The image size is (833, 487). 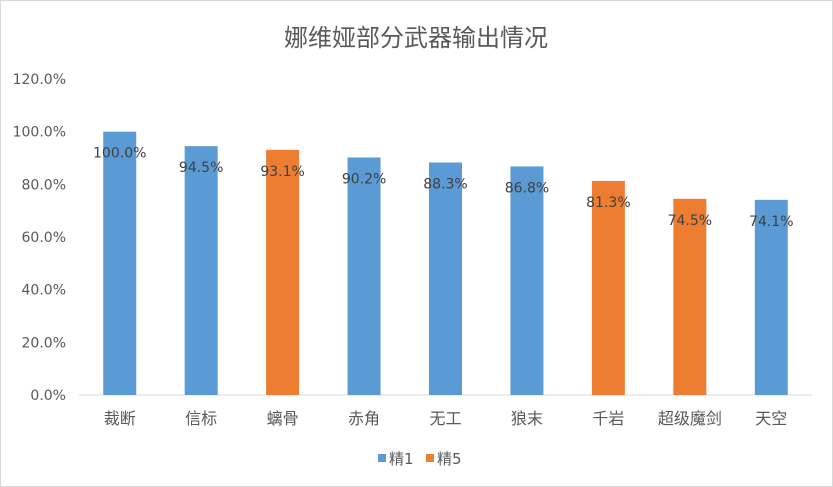 What do you see at coordinates (364, 418) in the screenshot?
I see `x-tick-label: 赤角` at bounding box center [364, 418].